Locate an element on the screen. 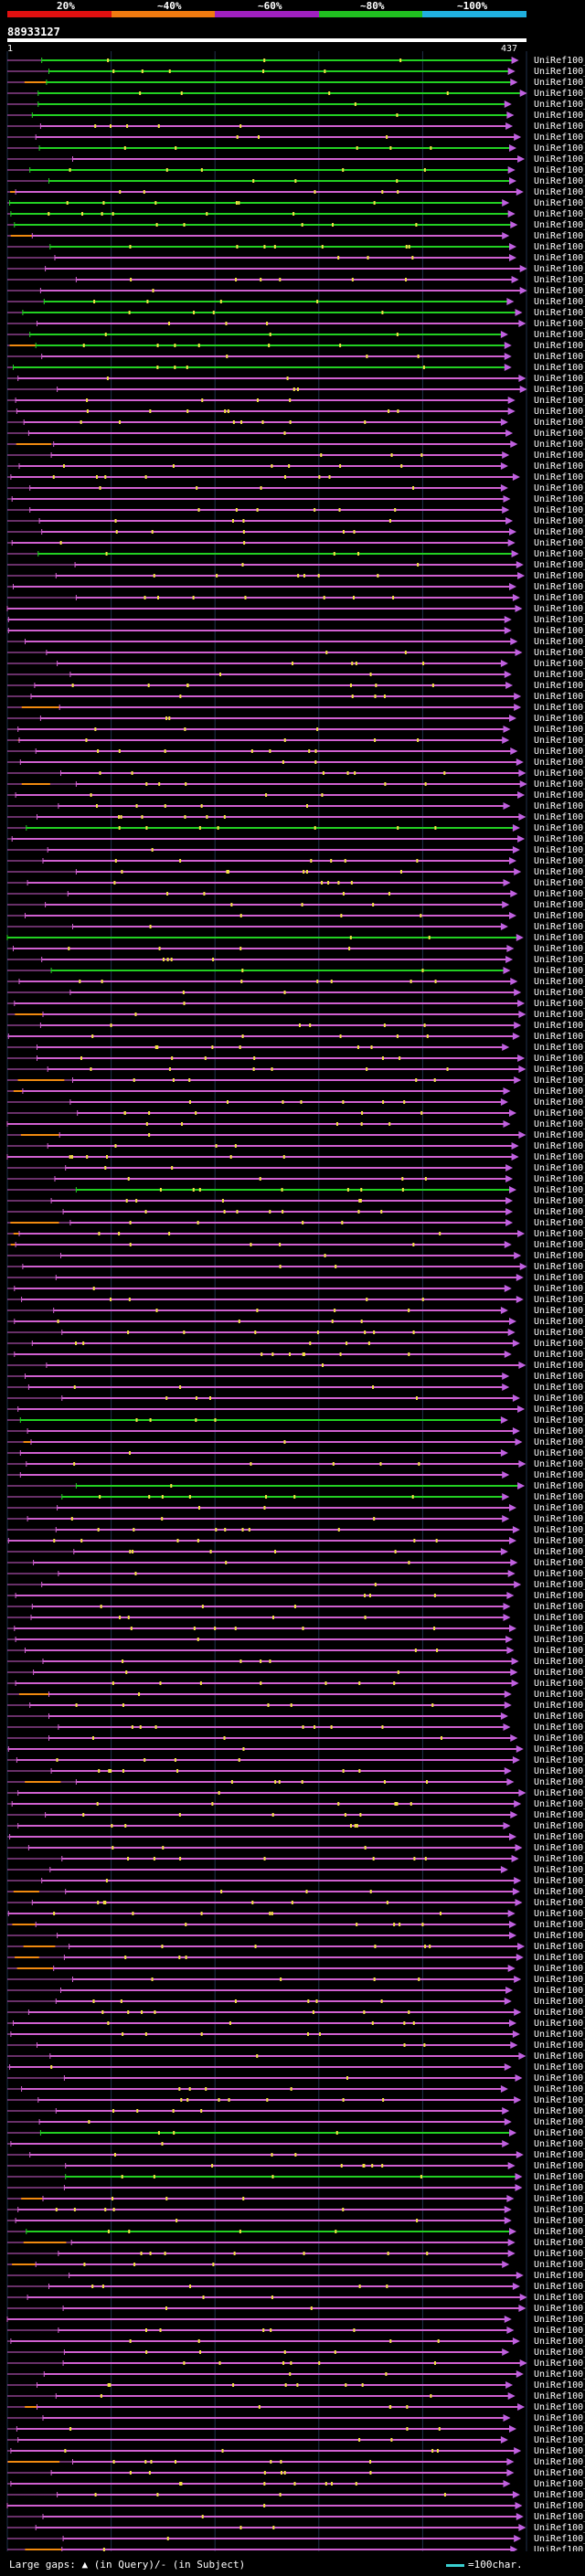 The image size is (585, 2576). hit-label: UniRef100_A7IUT7 is located at coordinates (560, 784).